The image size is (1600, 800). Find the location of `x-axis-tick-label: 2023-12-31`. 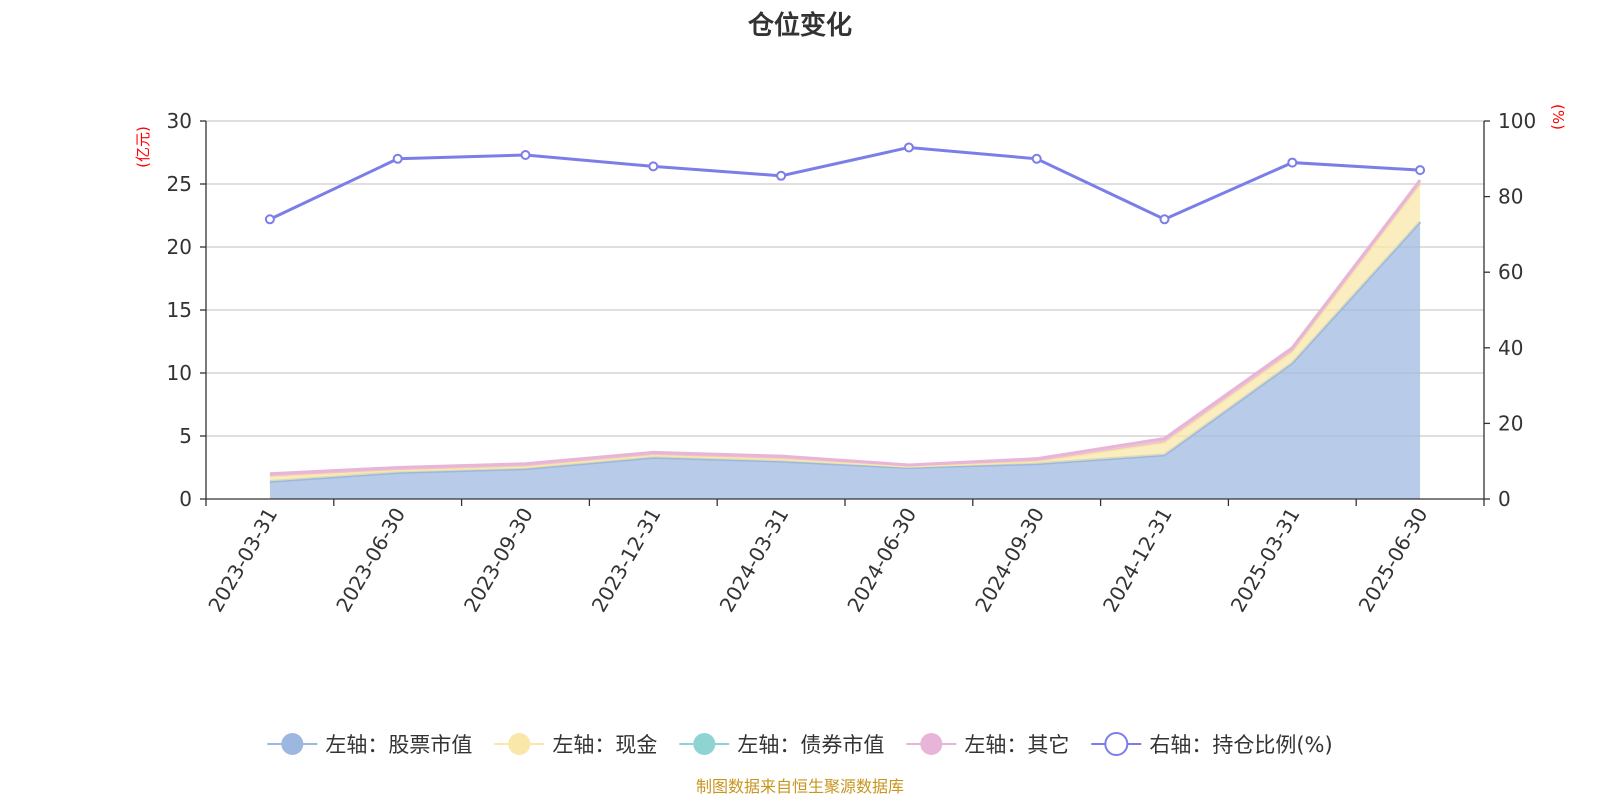

x-axis-tick-label: 2023-12-31 is located at coordinates (626, 560).